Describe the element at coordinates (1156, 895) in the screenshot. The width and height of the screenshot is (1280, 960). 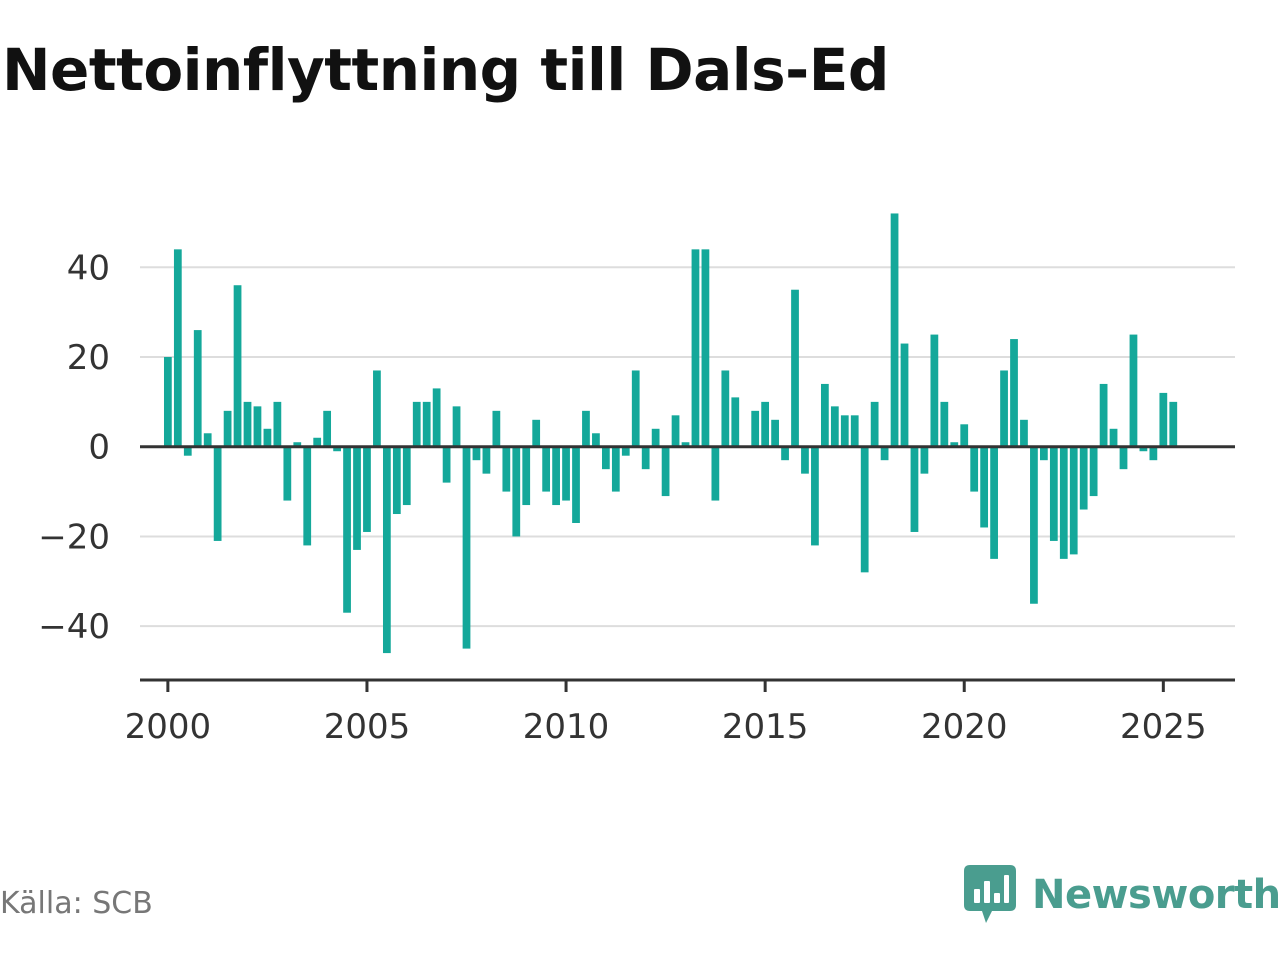
I see `brand-name: Newsworthy` at that location.